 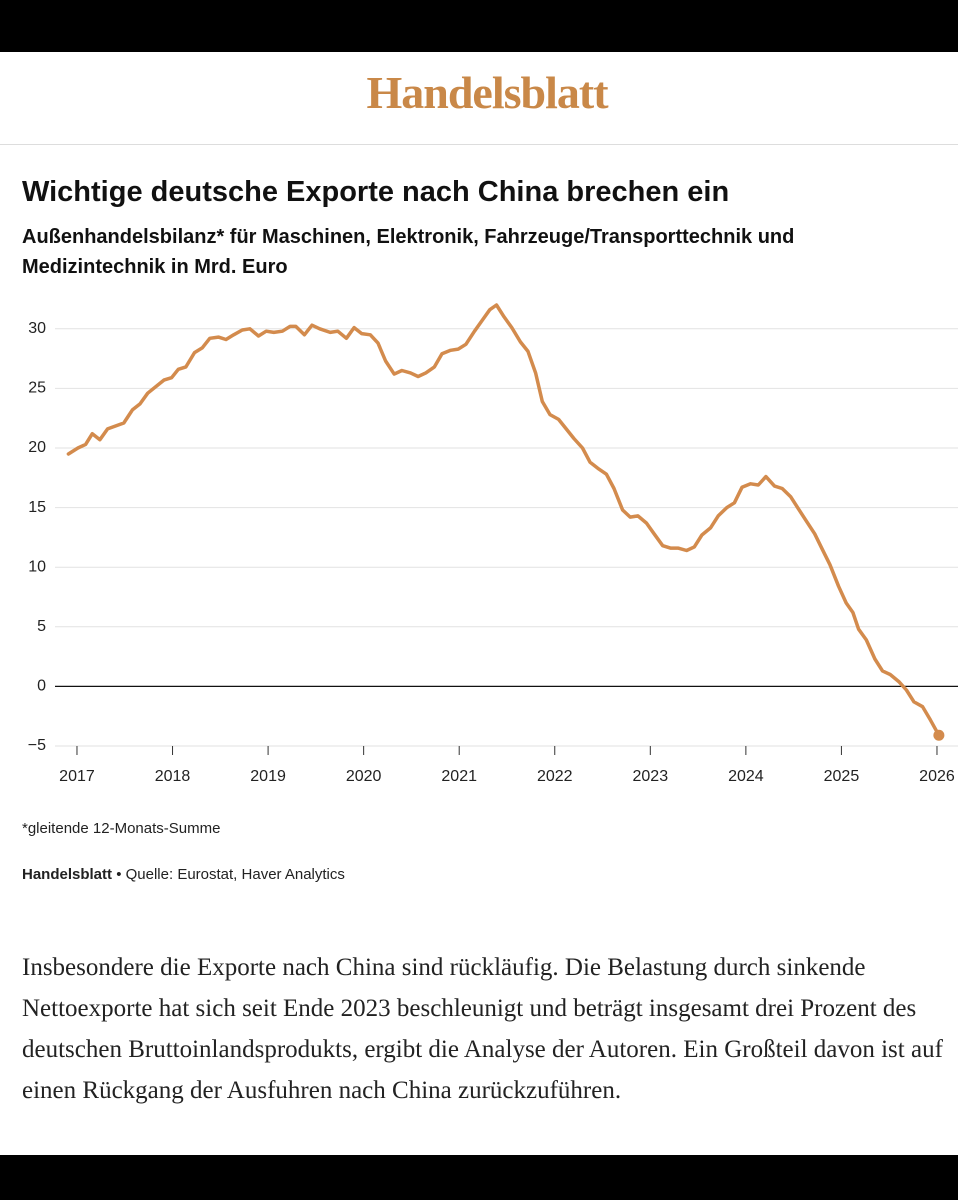 What do you see at coordinates (746, 776) in the screenshot?
I see `x-tick-label: 2024` at bounding box center [746, 776].